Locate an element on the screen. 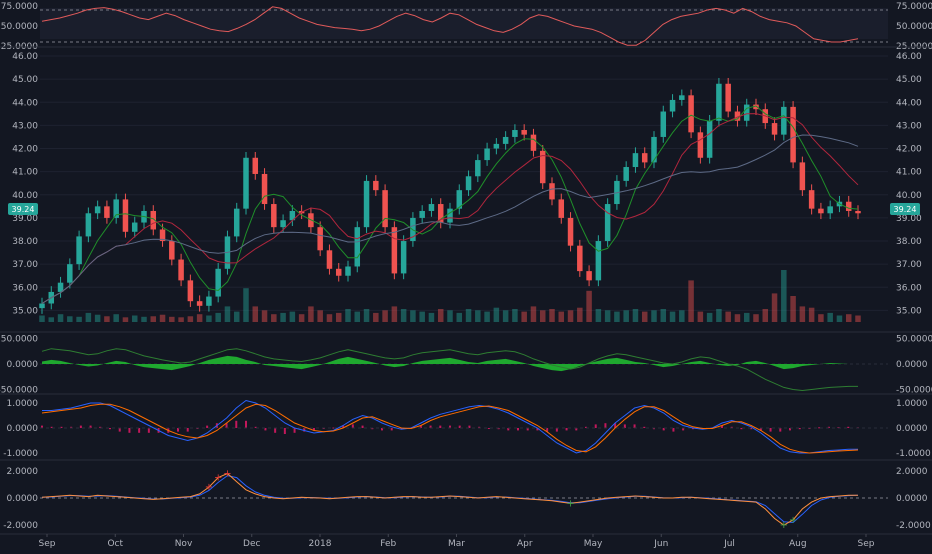 This screenshot has height=554, width=932. momentum-marker-up: + is located at coordinates (209, 487).